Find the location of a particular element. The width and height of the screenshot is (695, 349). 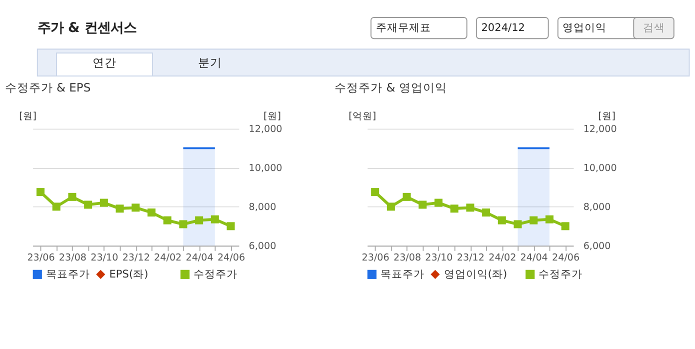

text: 영업이익 is located at coordinates (584, 28).